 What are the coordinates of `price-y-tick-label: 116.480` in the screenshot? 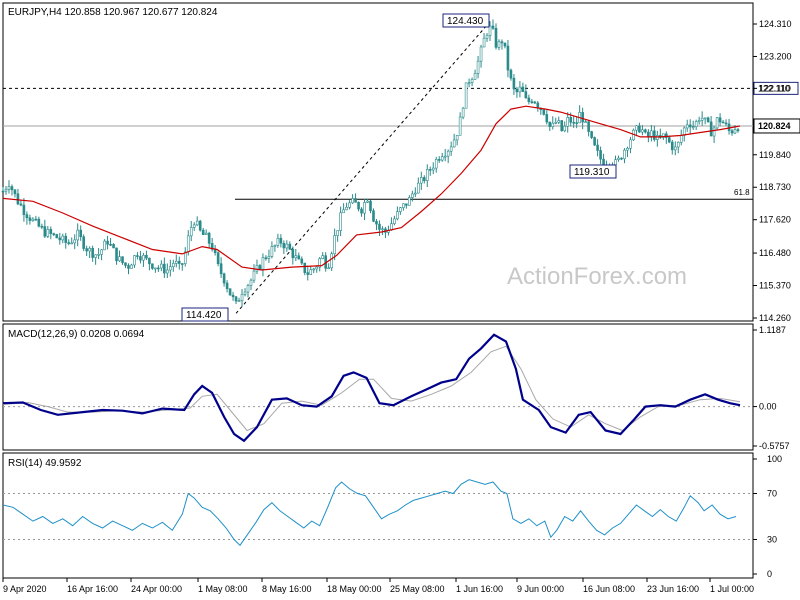 It's located at (775, 253).